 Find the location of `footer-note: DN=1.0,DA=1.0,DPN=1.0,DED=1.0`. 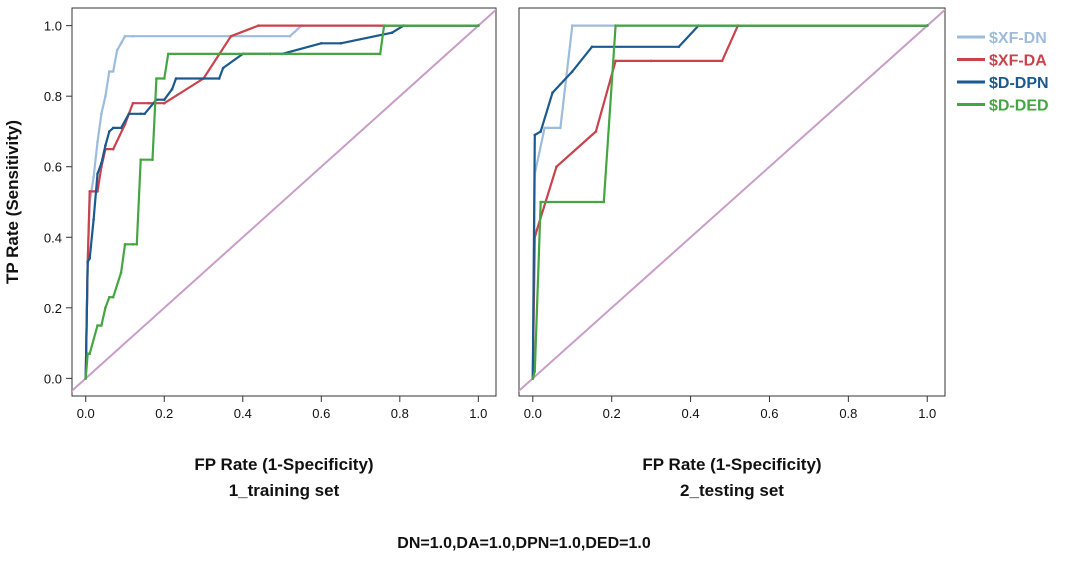

footer-note: DN=1.0,DA=1.0,DPN=1.0,DED=1.0 is located at coordinates (524, 543).